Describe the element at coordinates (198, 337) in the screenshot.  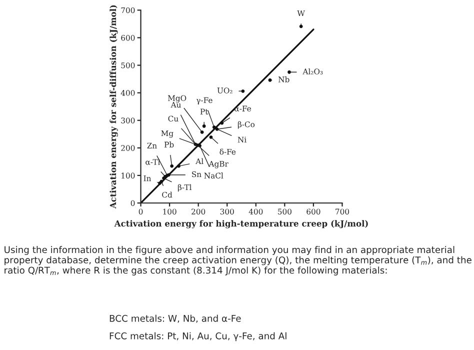
I see `text: FCC metals: Pt, Ni, Au, Cu, γ-Fe, and Al` at that location.